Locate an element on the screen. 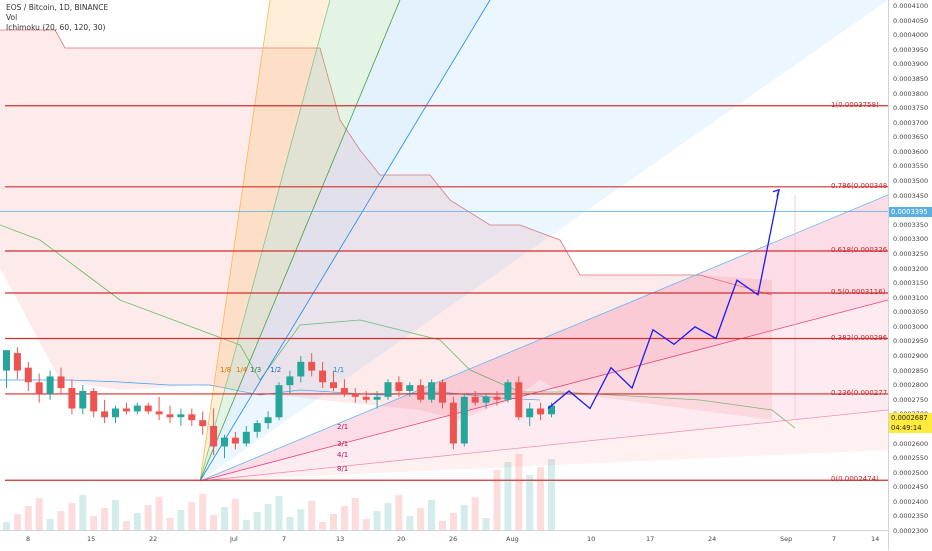 The width and height of the screenshot is (932, 551). time-tick-11: 24 is located at coordinates (712, 539).